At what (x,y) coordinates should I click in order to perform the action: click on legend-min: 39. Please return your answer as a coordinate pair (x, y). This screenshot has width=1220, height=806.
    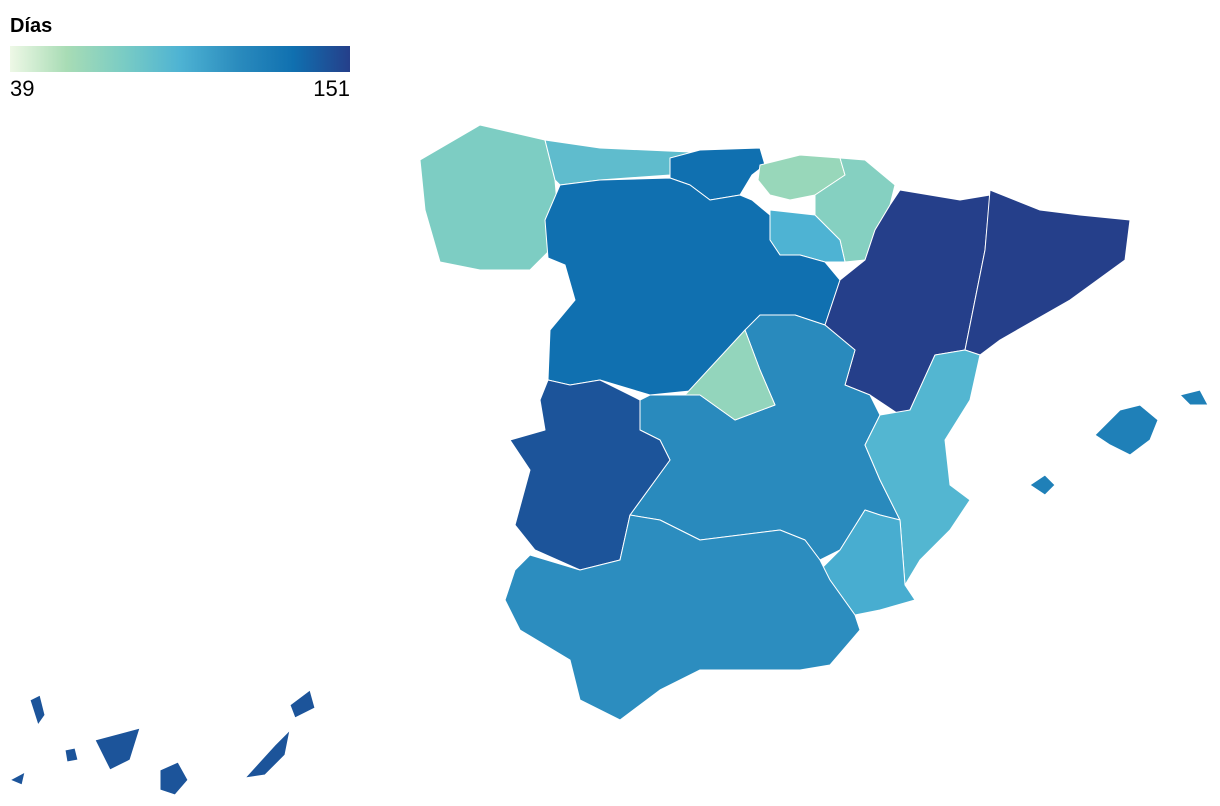
    Looking at the image, I should click on (22, 88).